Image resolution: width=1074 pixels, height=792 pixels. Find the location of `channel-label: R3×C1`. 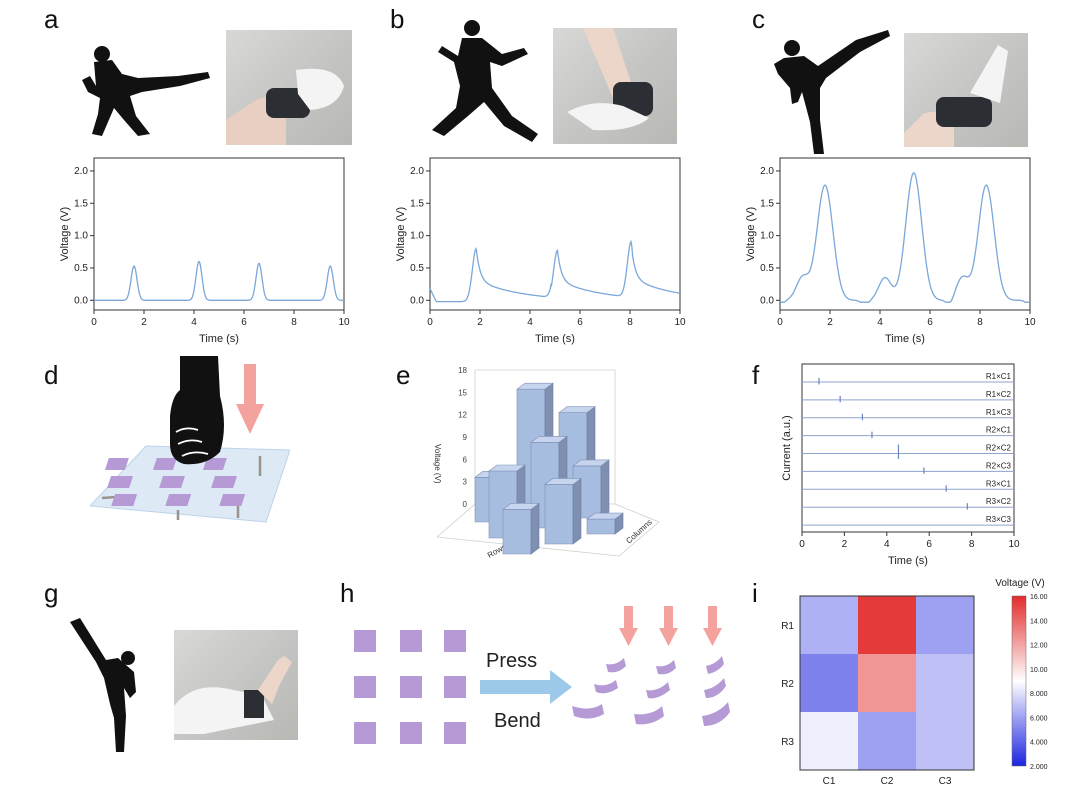

channel-label: R3×C1 is located at coordinates (999, 483).